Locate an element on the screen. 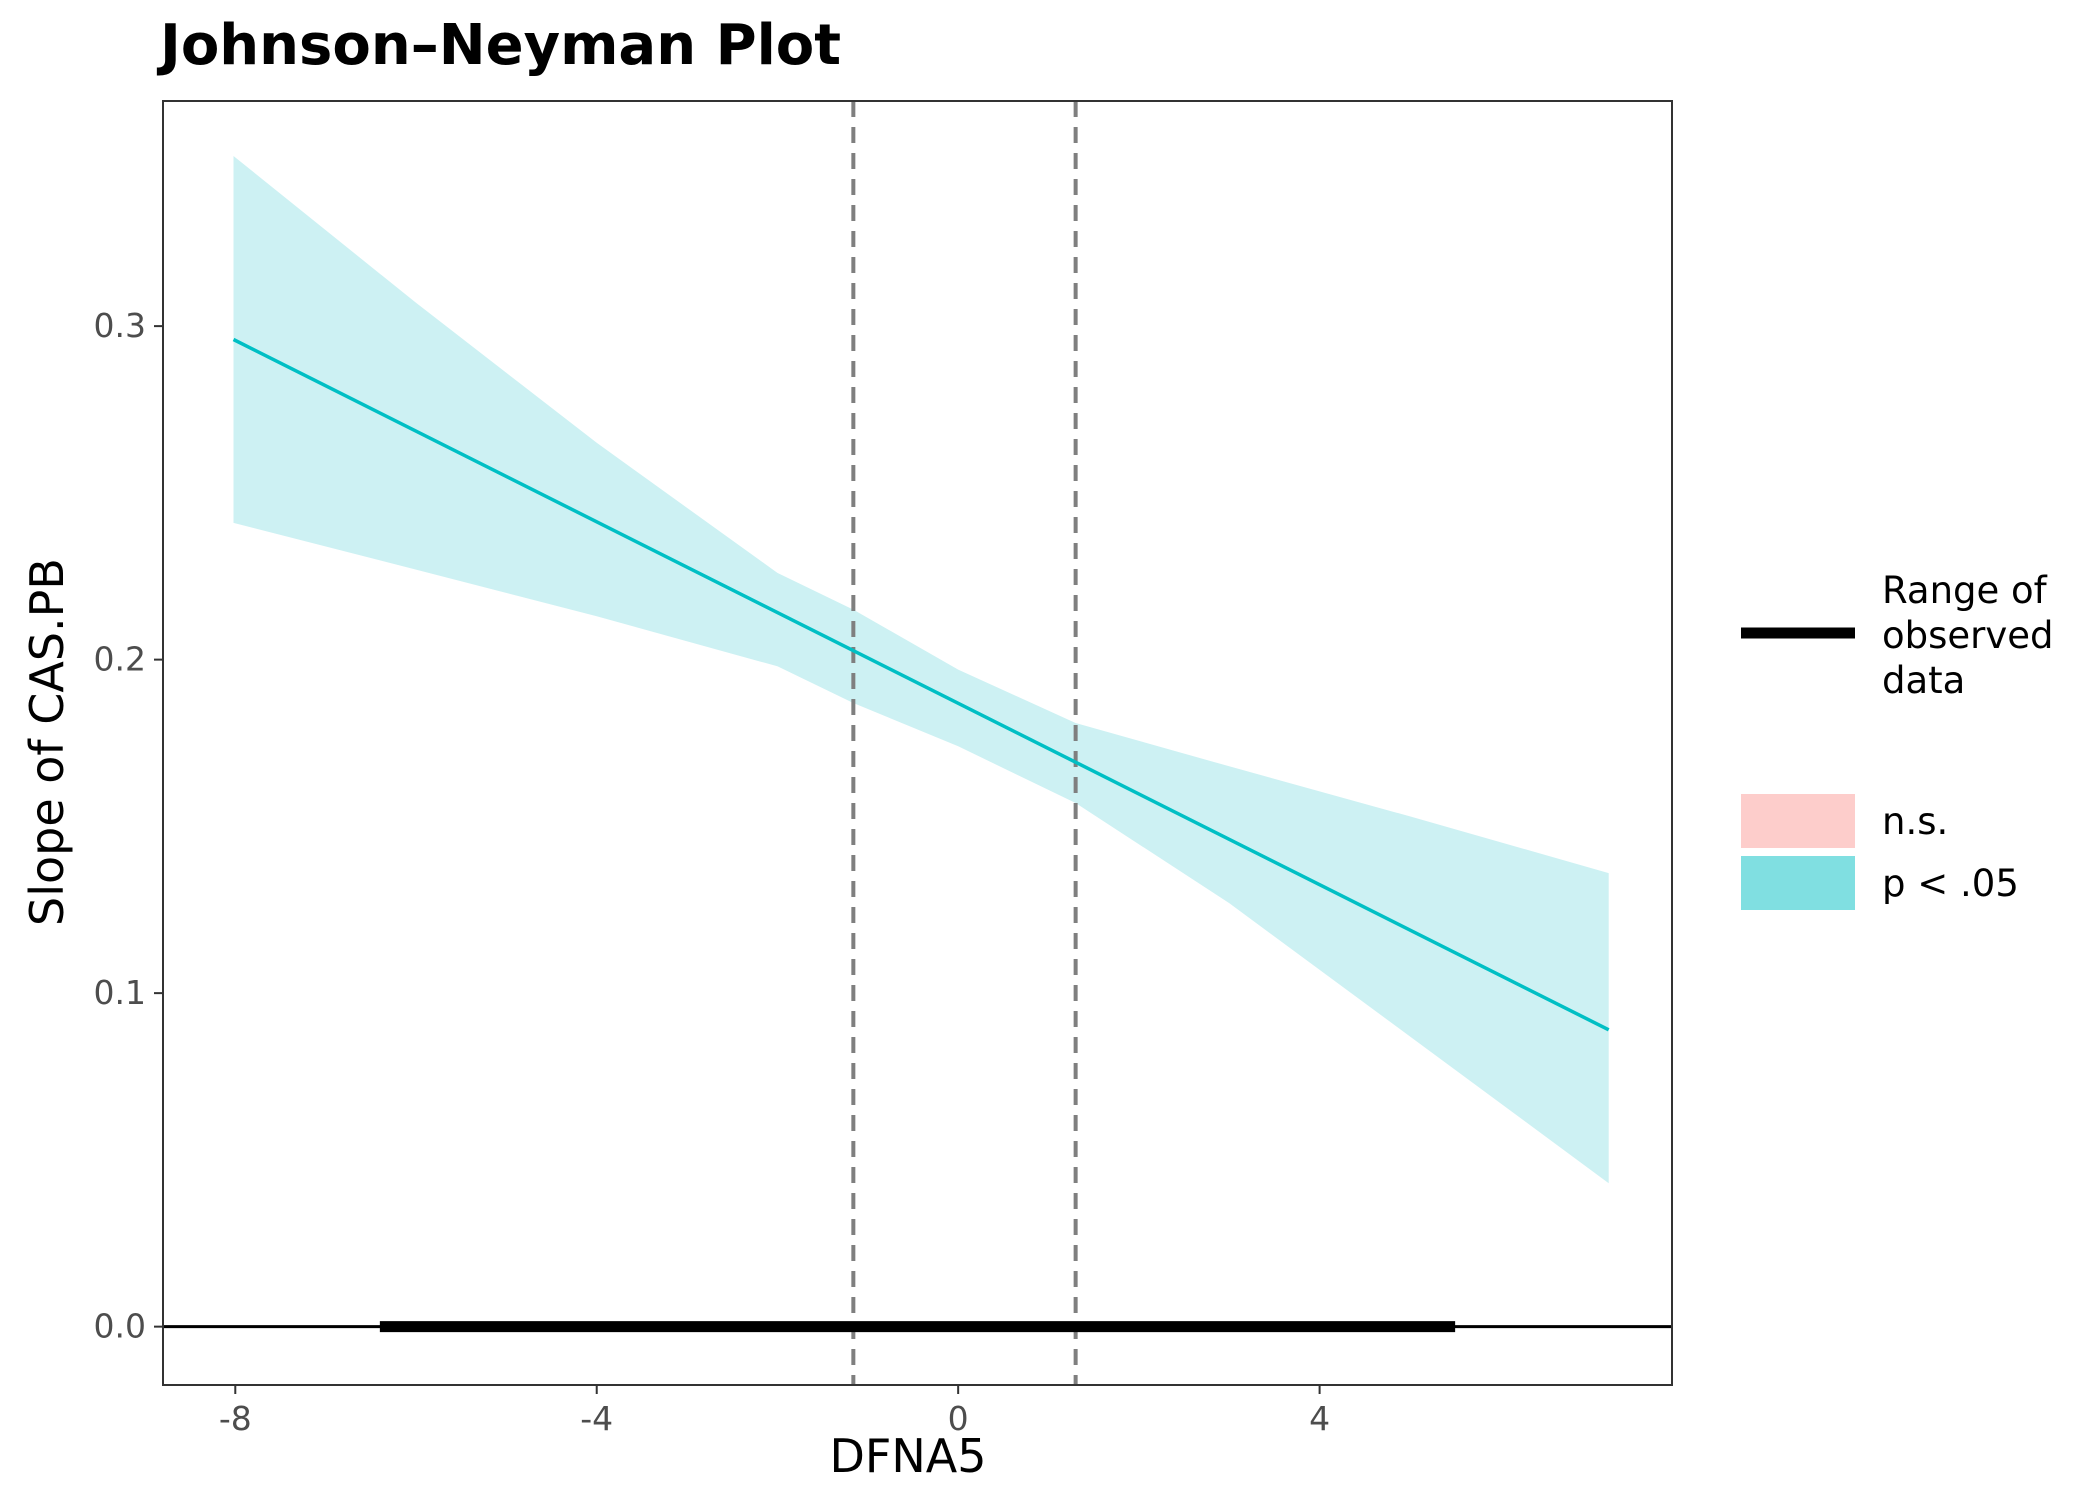  y-tick-label: 0.2 is located at coordinates (120, 659).